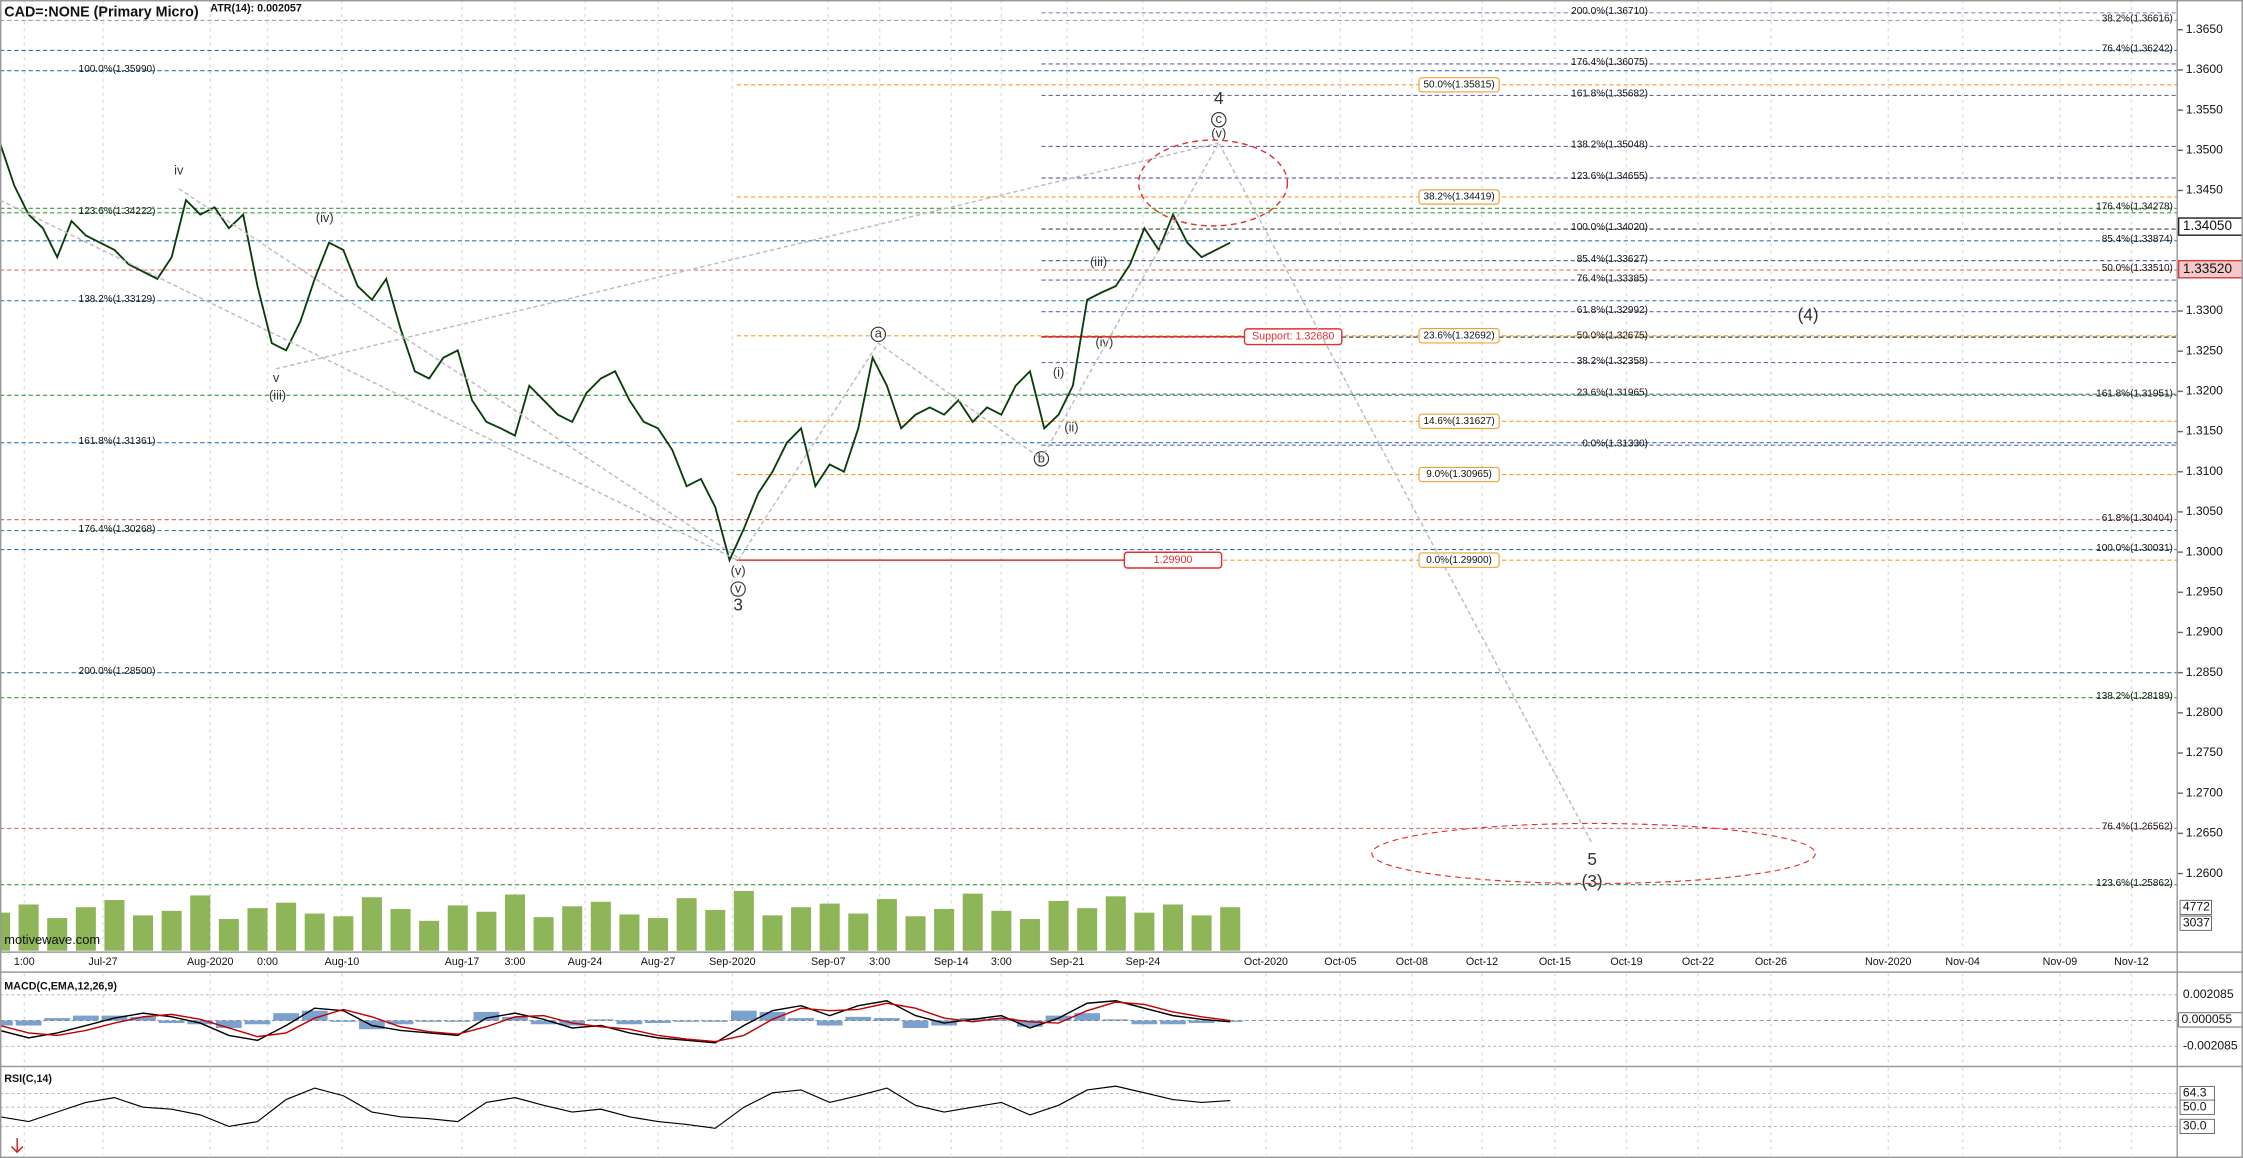 Image resolution: width=2243 pixels, height=1158 pixels. I want to click on fib-label: 123.6%(1.25862), so click(2134, 883).